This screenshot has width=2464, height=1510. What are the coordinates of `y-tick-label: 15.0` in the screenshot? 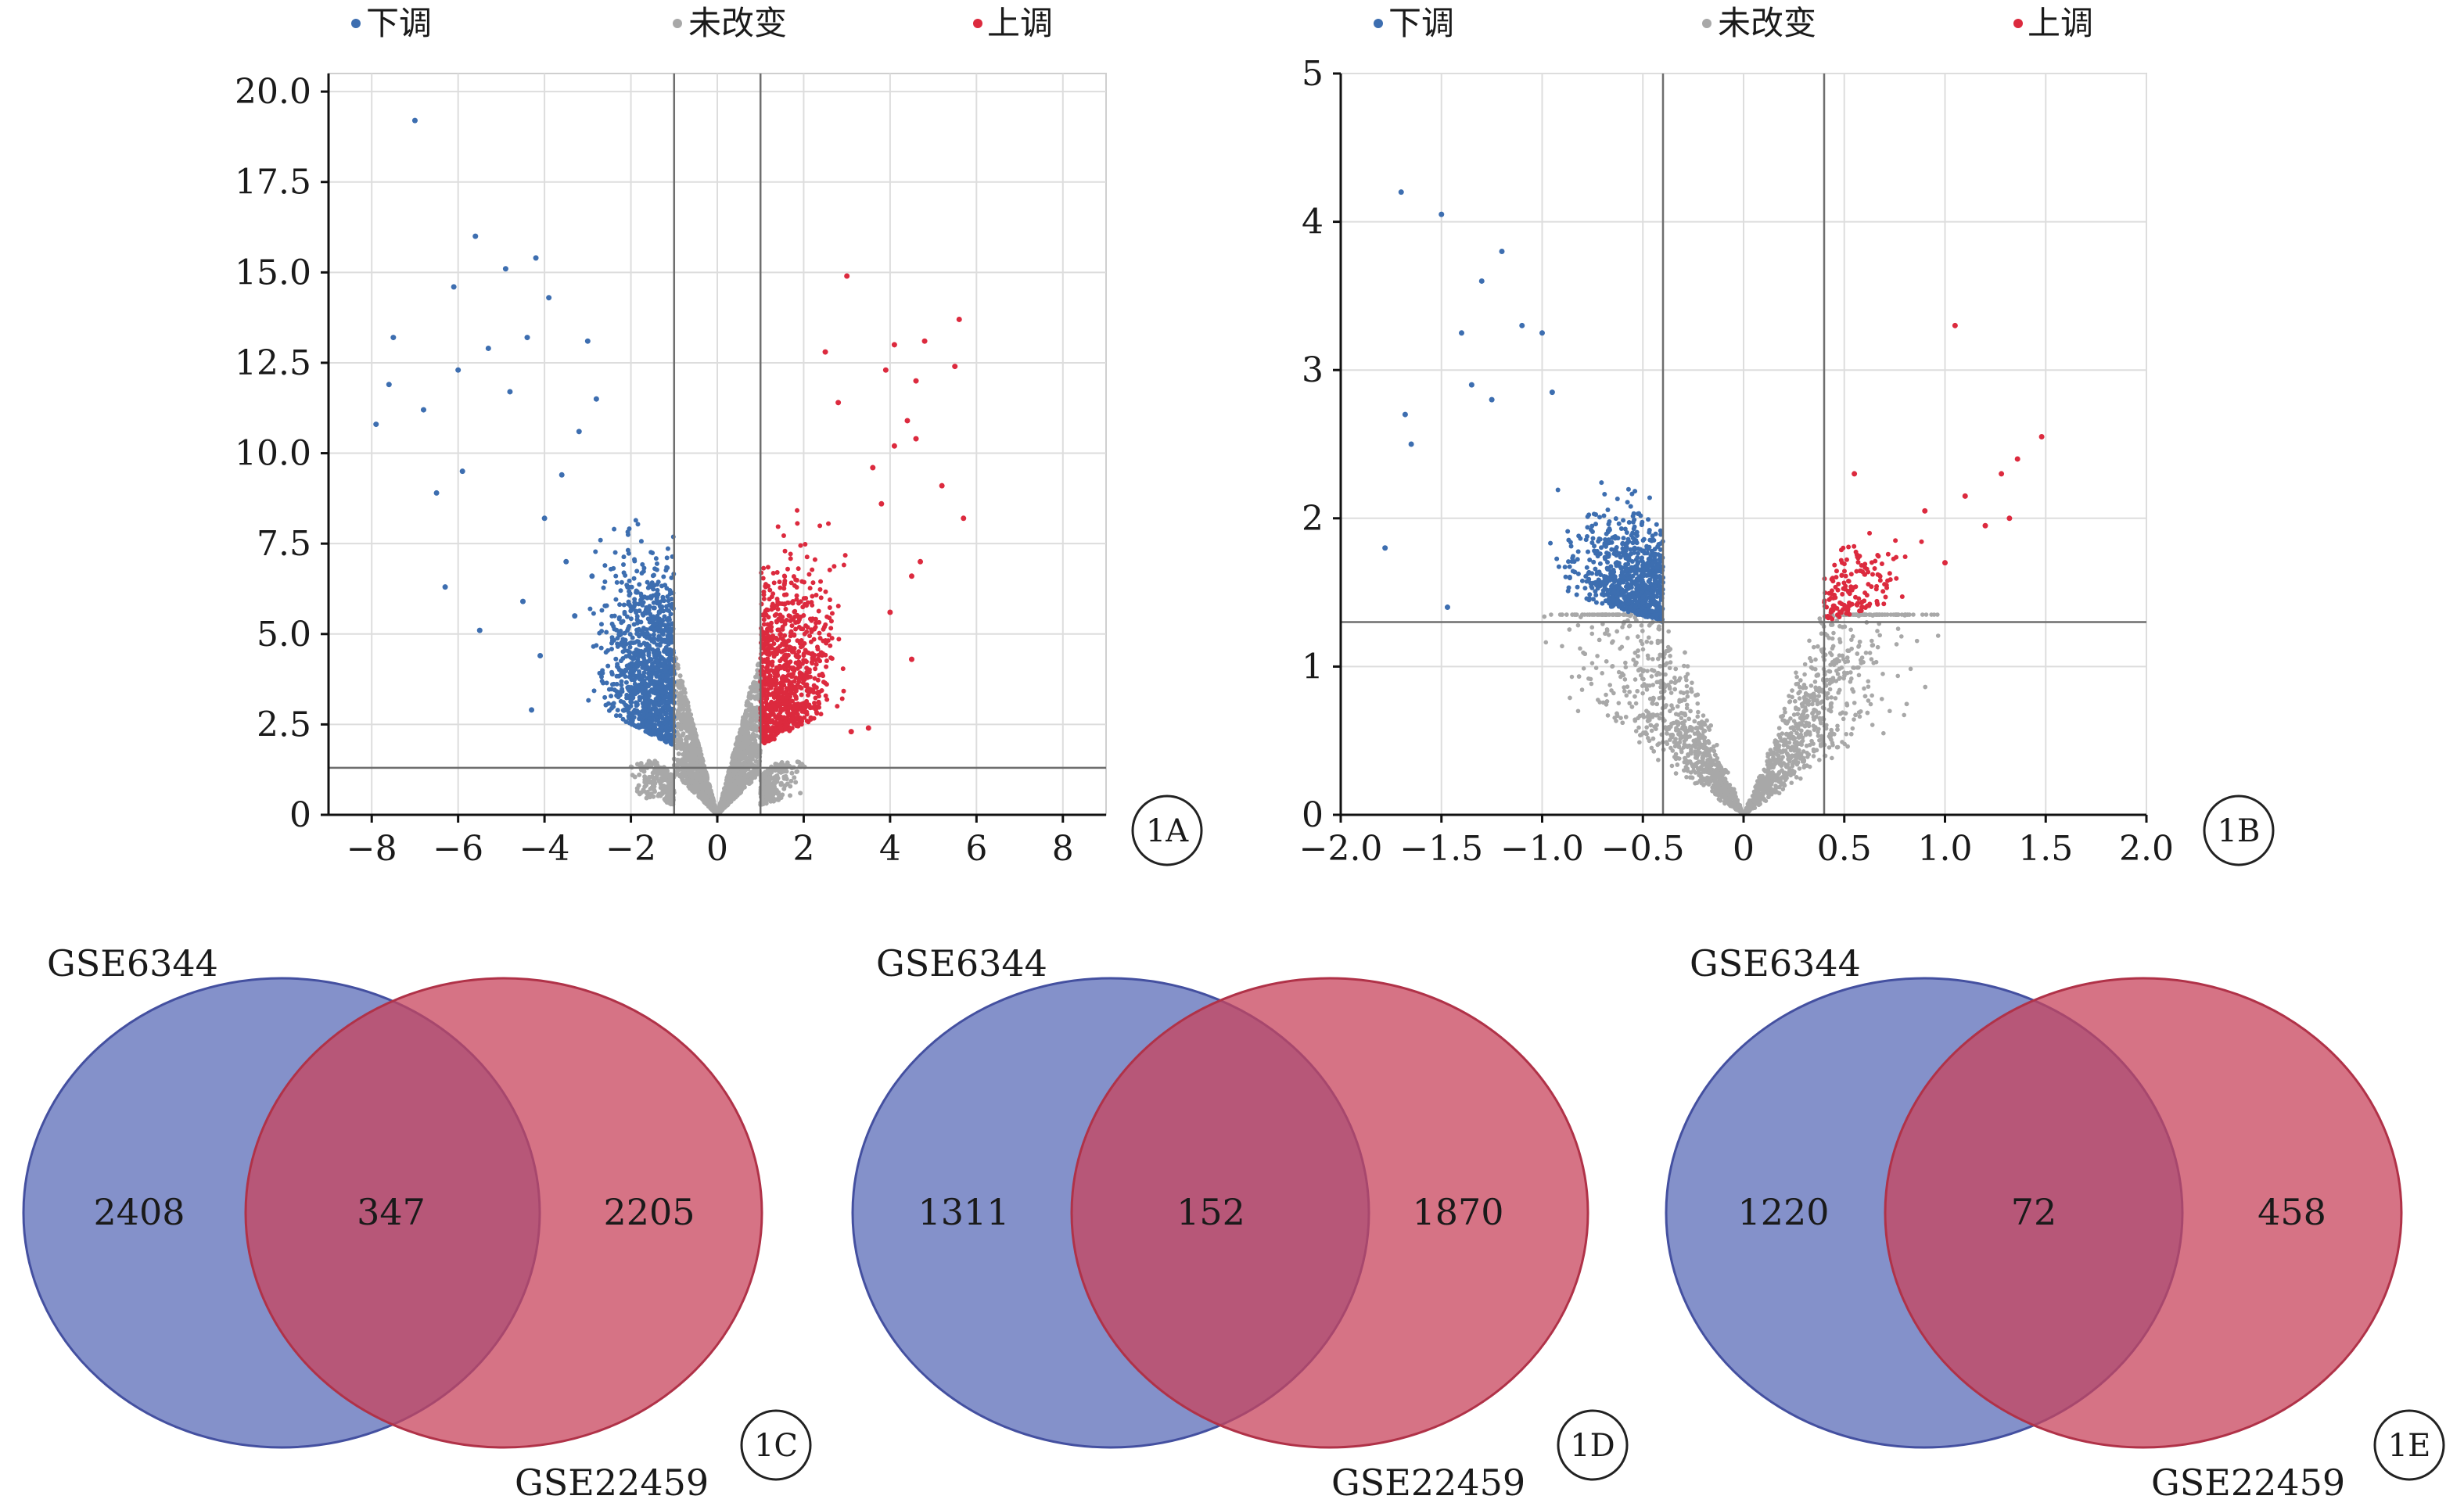 It's located at (273, 272).